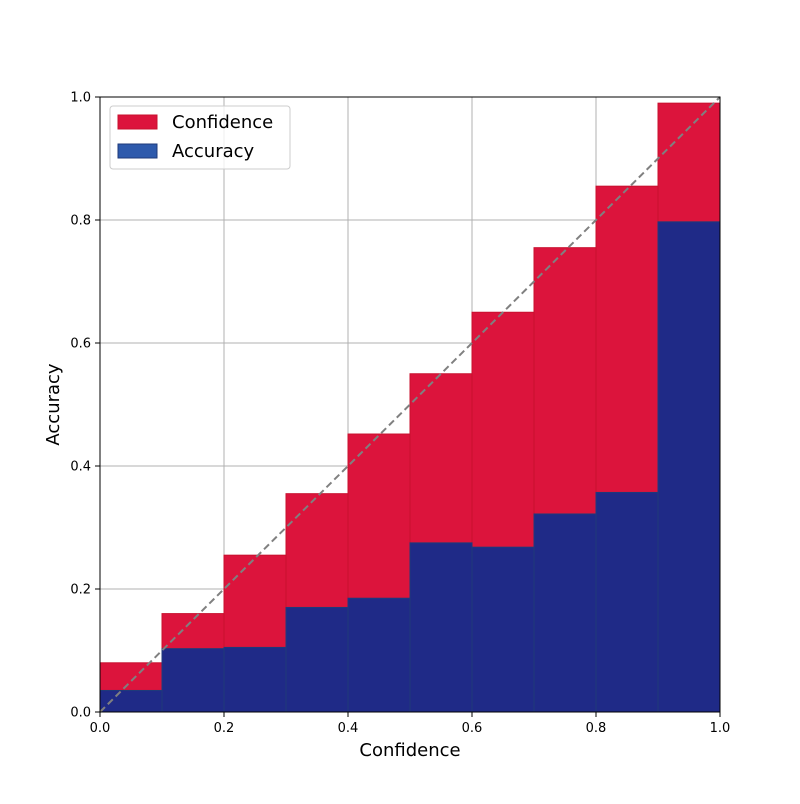  What do you see at coordinates (80, 221) in the screenshot?
I see `y-tick-label: 0.8` at bounding box center [80, 221].